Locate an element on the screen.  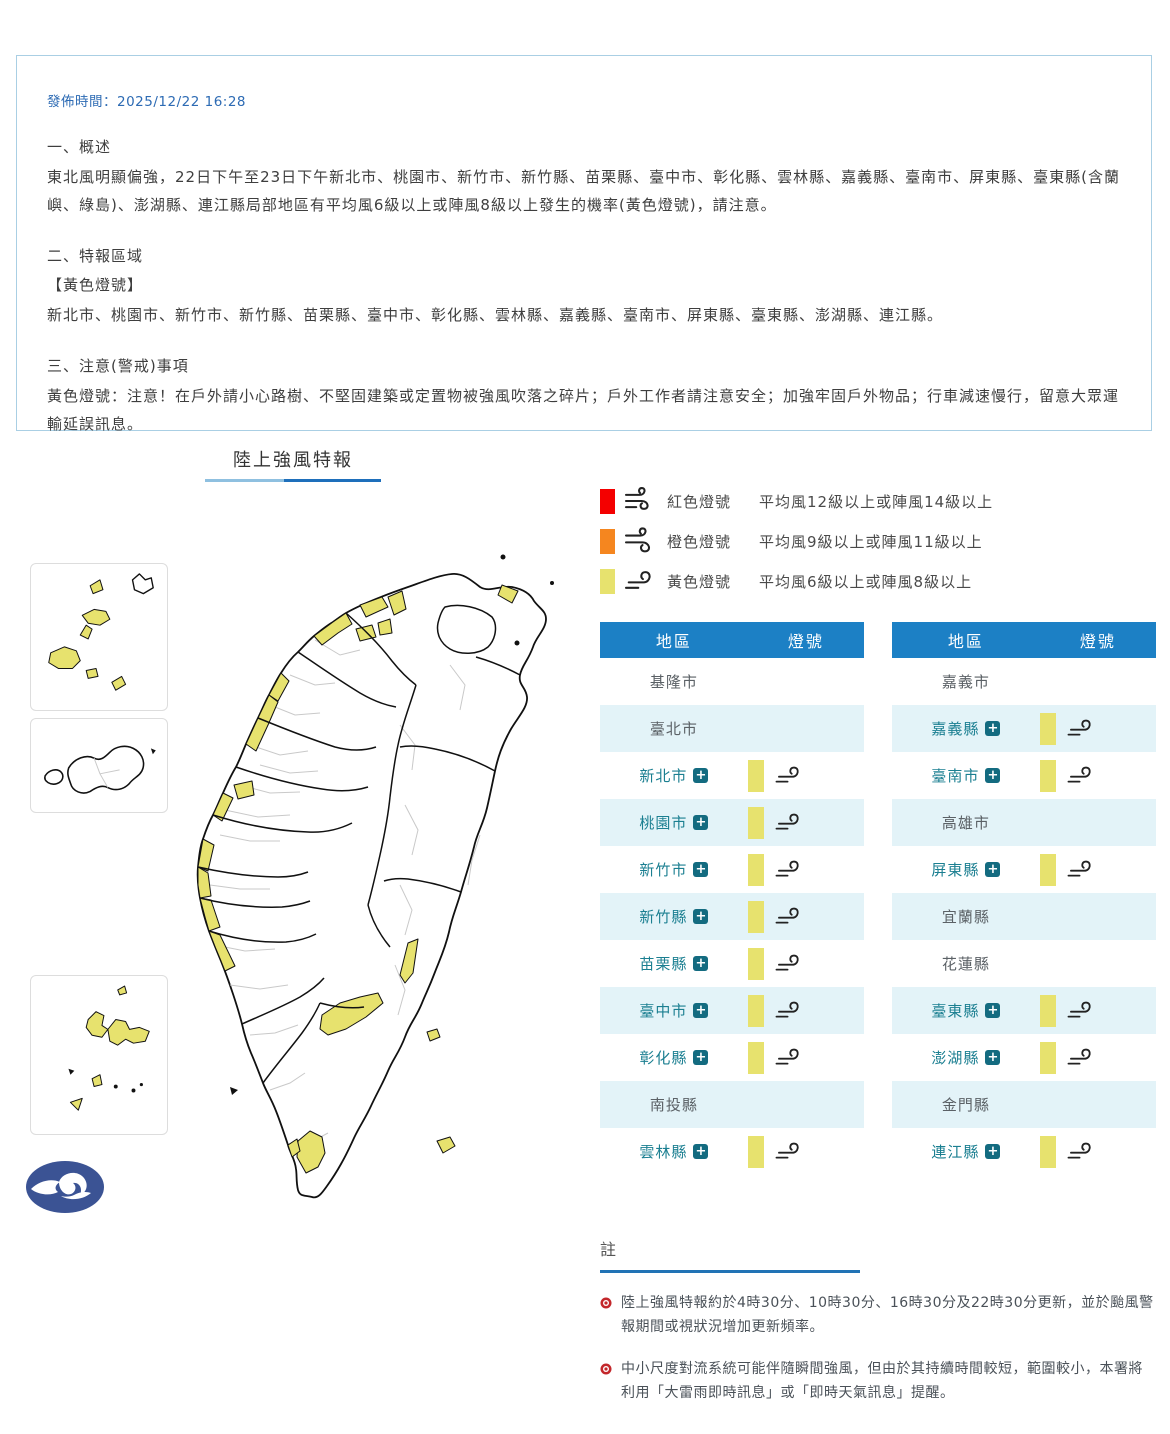
region-name: 臺中市 is located at coordinates (663, 1011).